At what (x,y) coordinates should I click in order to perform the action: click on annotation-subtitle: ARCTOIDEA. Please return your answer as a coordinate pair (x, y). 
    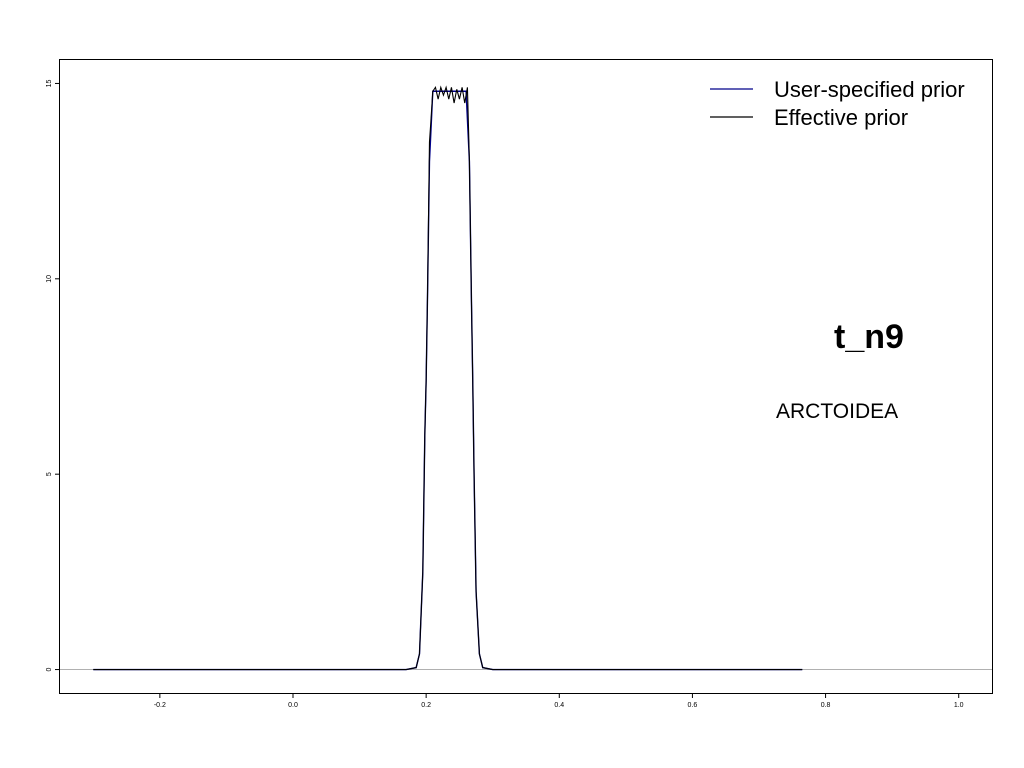
    Looking at the image, I should click on (837, 411).